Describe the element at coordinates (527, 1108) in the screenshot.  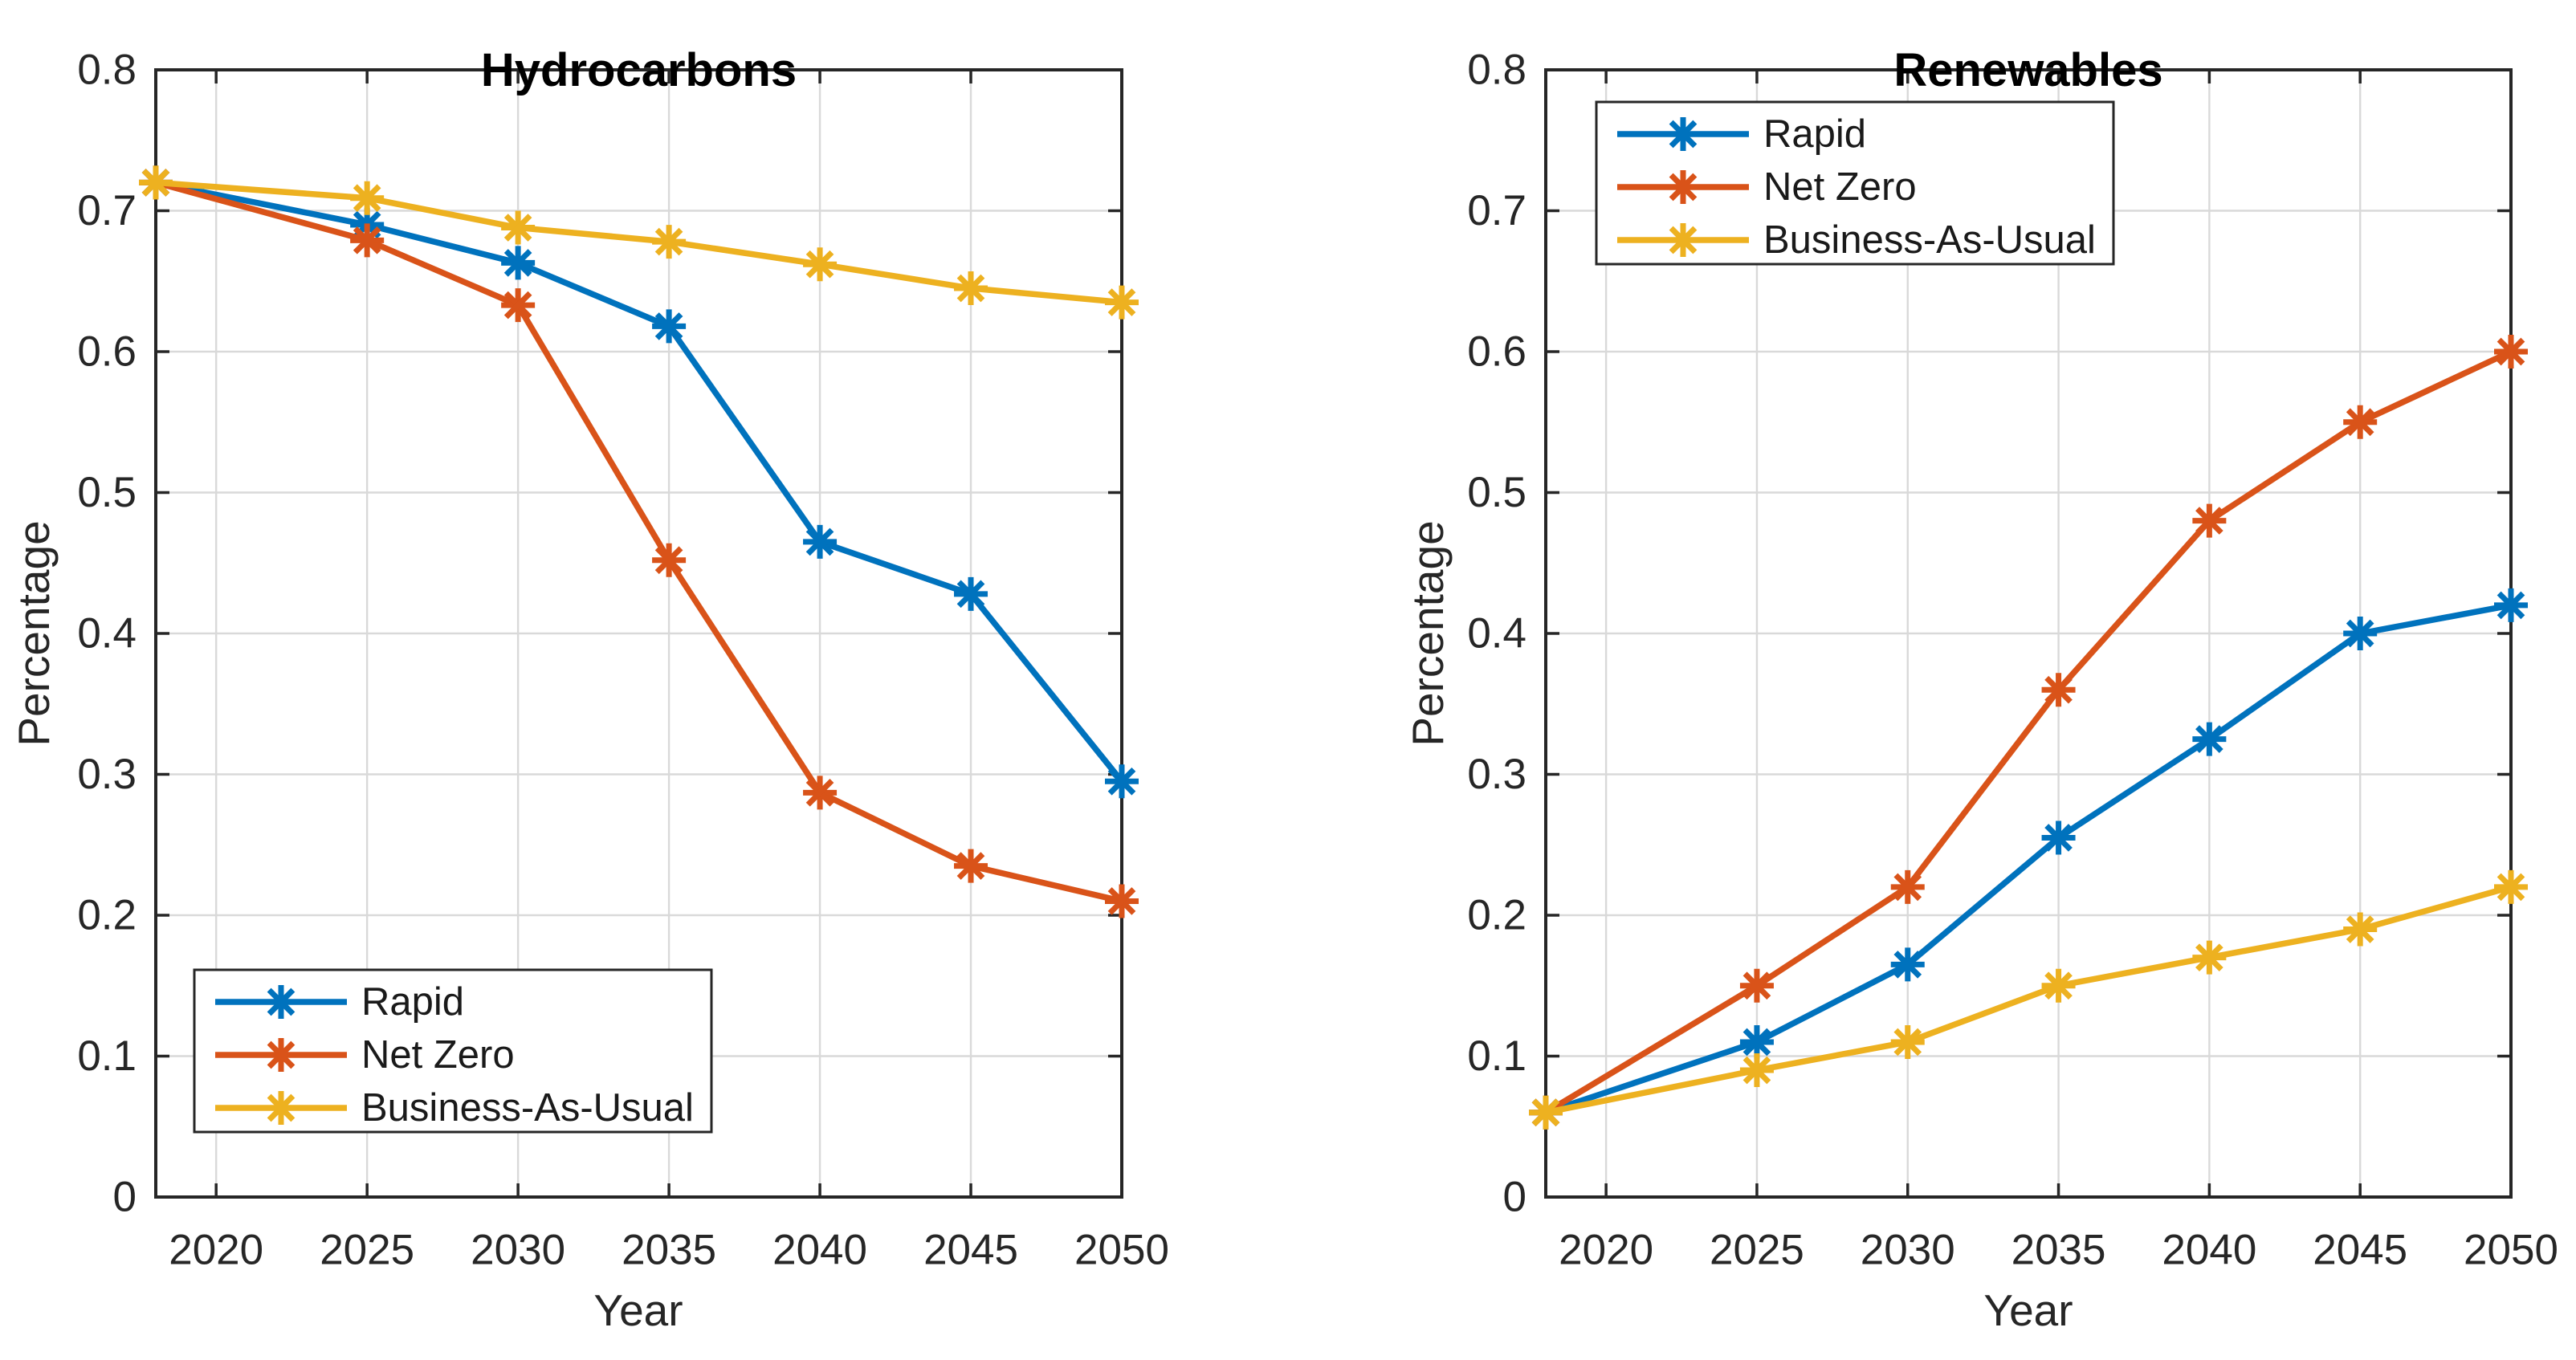
I see `legend-label: Business-As-Usual` at that location.